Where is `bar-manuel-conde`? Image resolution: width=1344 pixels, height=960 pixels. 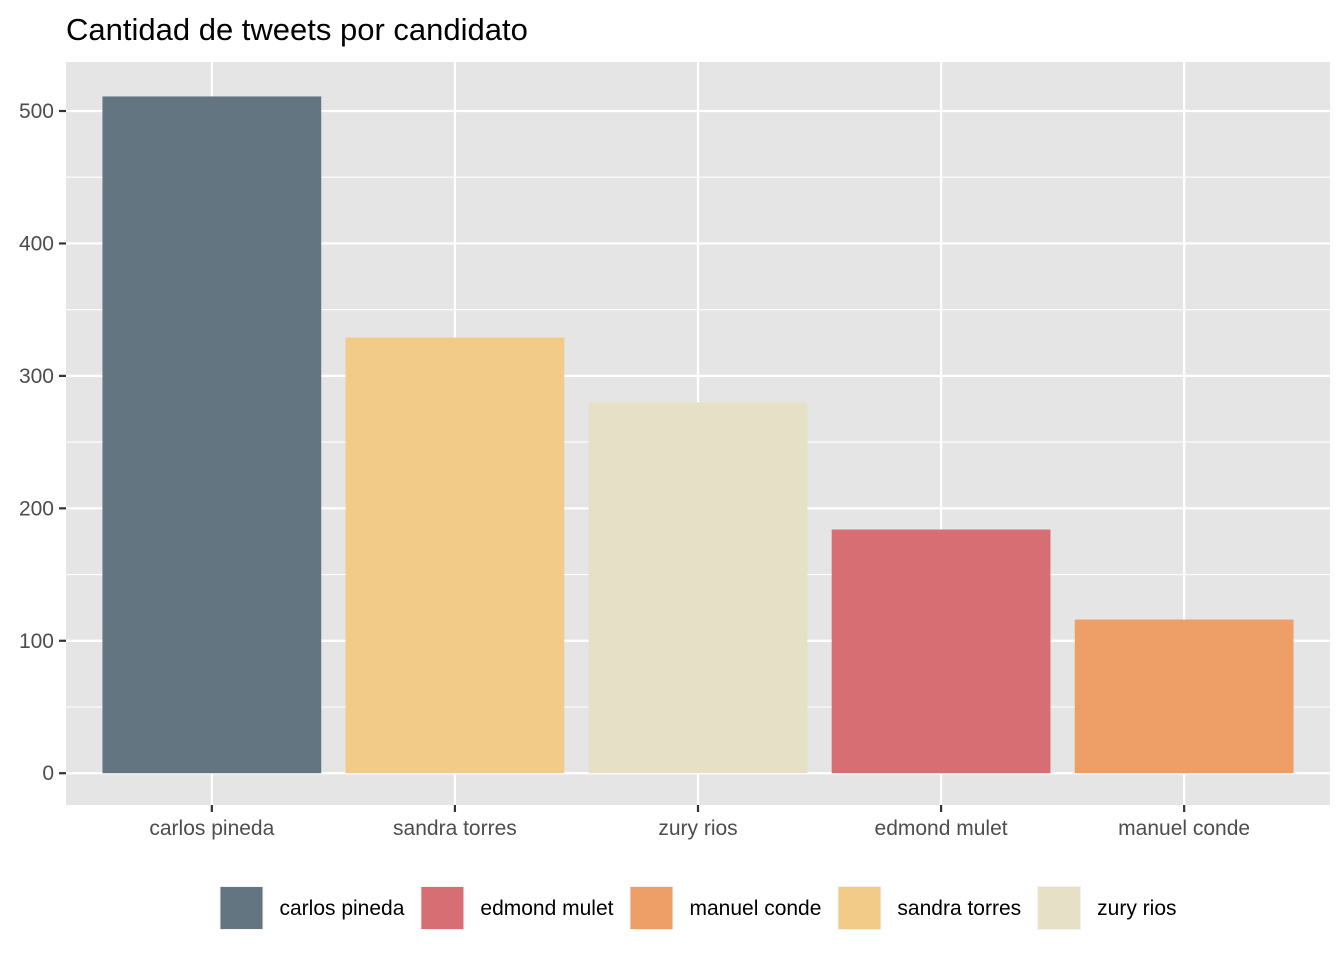
bar-manuel-conde is located at coordinates (1184, 696).